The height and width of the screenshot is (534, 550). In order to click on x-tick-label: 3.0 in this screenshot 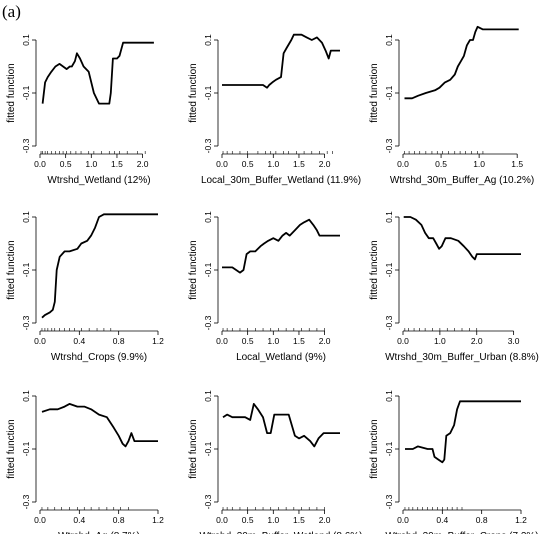, I will do `click(514, 341)`.